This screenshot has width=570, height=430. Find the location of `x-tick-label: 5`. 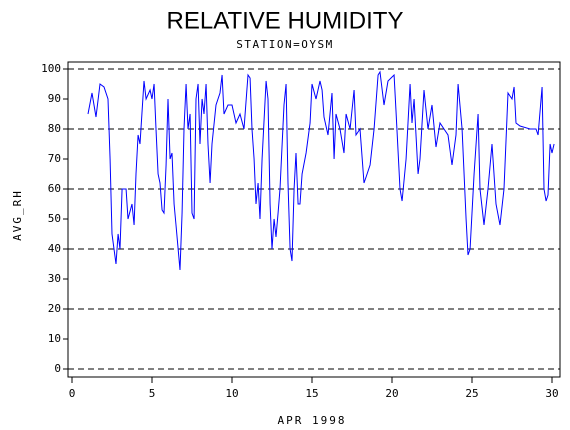

x-tick-label: 5 is located at coordinates (152, 393).